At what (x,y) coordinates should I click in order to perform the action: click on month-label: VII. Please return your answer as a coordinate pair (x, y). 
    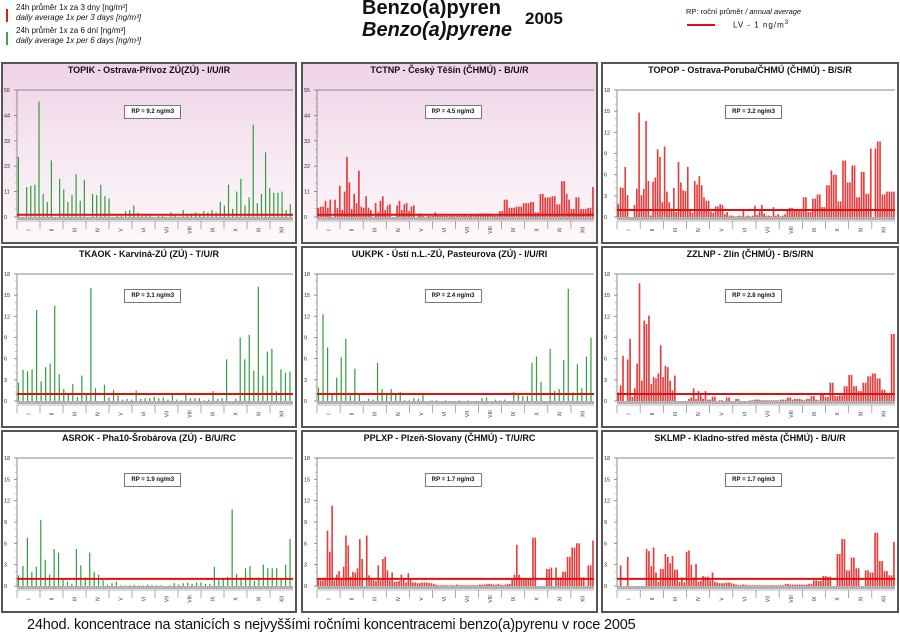
    Looking at the image, I should click on (769, 230).